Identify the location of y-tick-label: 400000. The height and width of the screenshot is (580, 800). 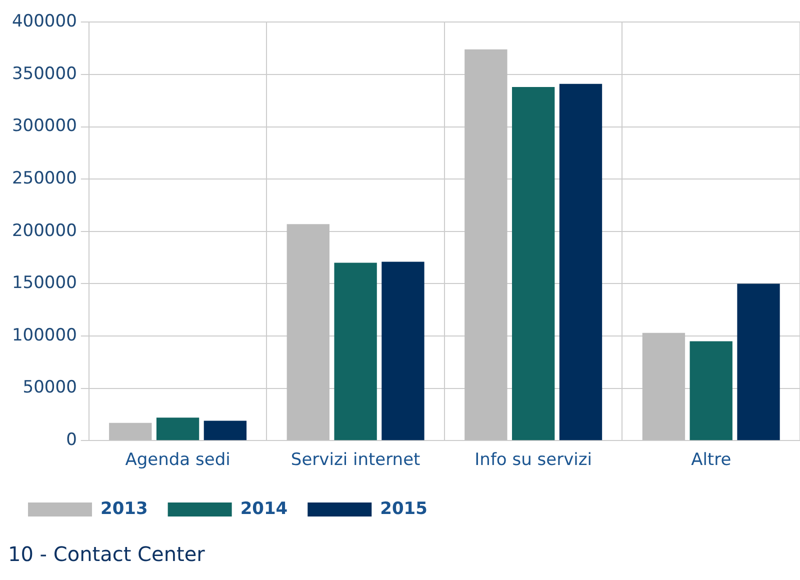
(44, 22).